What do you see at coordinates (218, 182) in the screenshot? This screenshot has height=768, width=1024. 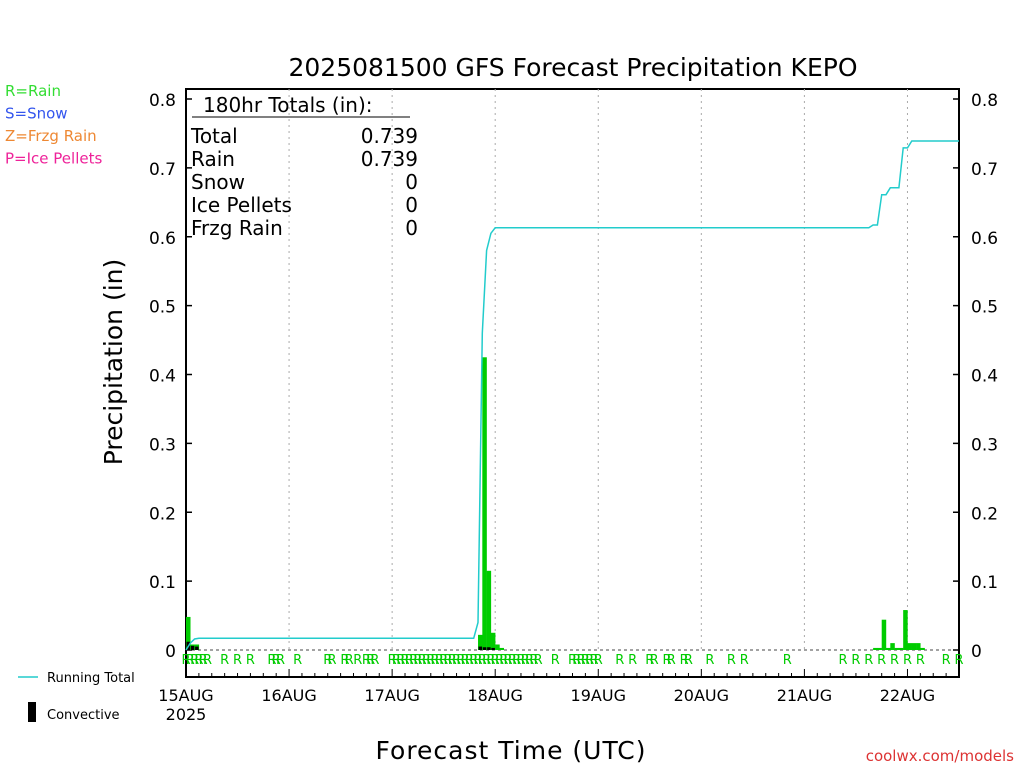 I see `totals-row-label: Snow` at bounding box center [218, 182].